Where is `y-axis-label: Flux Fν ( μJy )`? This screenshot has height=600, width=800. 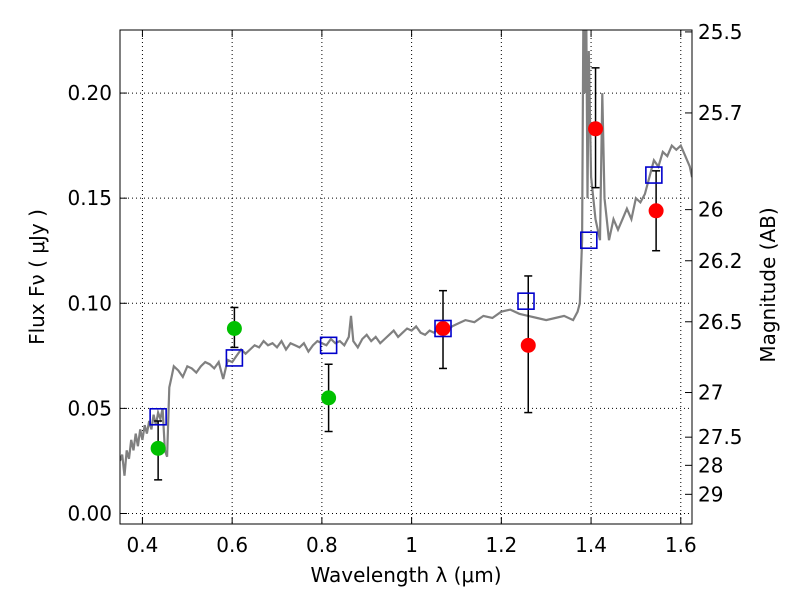 y-axis-label: Flux Fν ( μJy ) is located at coordinates (37, 277).